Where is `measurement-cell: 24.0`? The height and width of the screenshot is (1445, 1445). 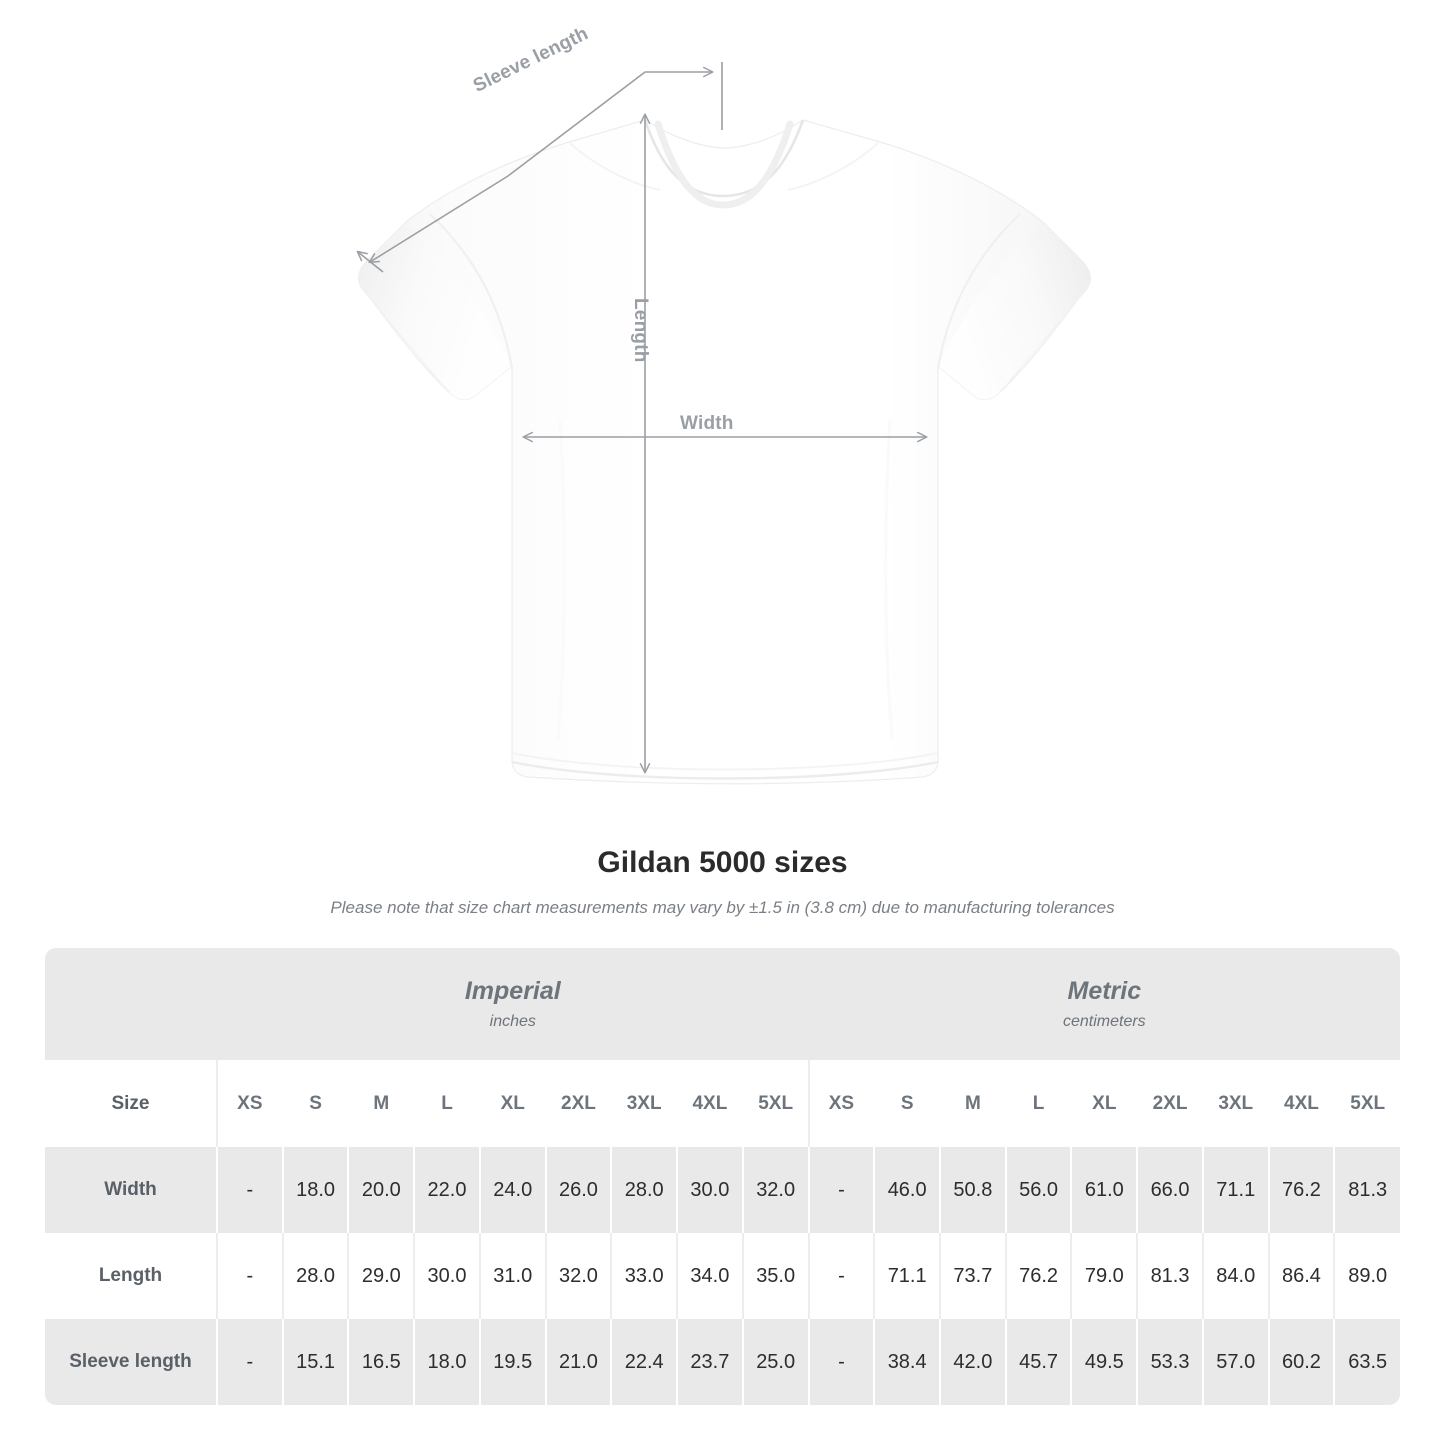 measurement-cell: 24.0 is located at coordinates (512, 1190).